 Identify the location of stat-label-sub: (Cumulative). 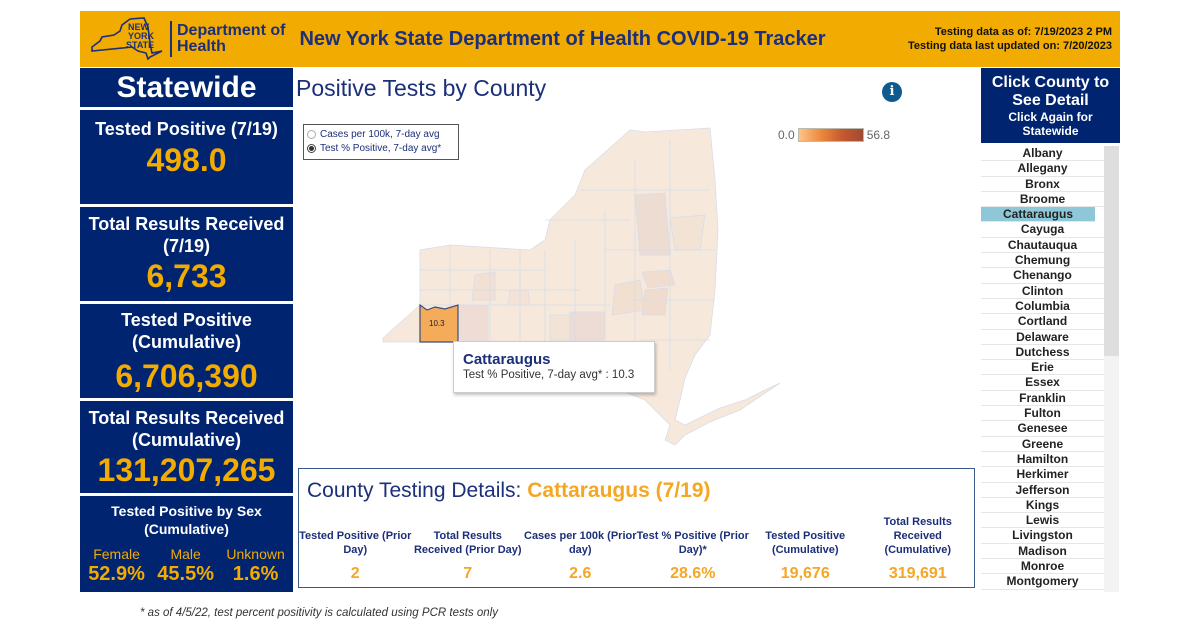
(186, 529).